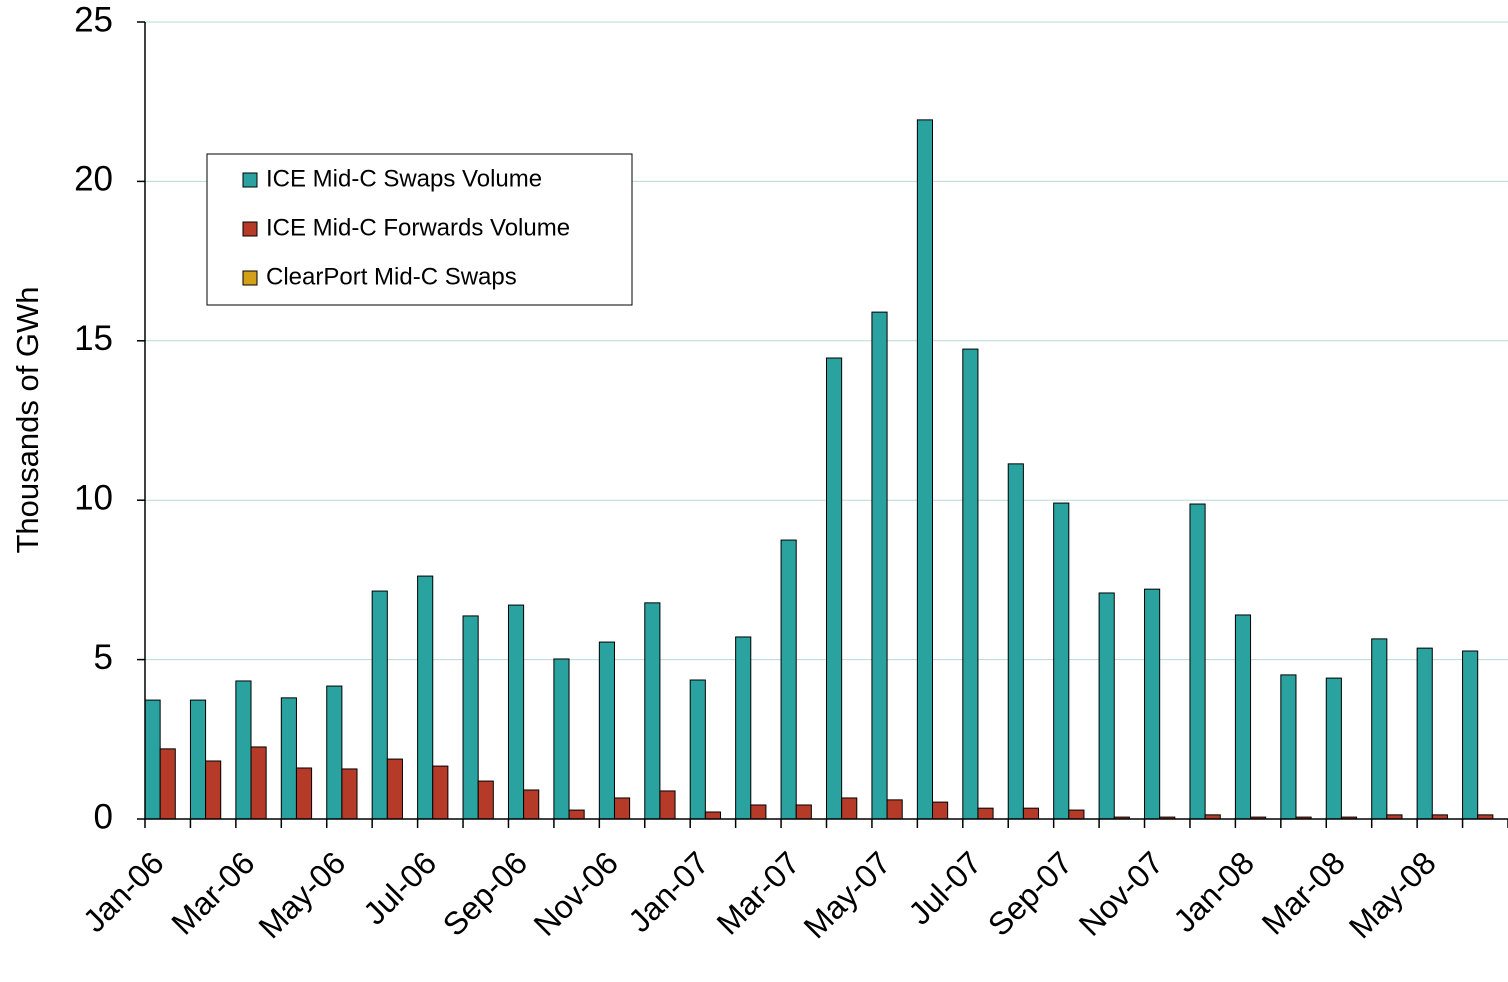 This screenshot has height=982, width=1508. What do you see at coordinates (93, 19) in the screenshot?
I see `y-tick-label: 25` at bounding box center [93, 19].